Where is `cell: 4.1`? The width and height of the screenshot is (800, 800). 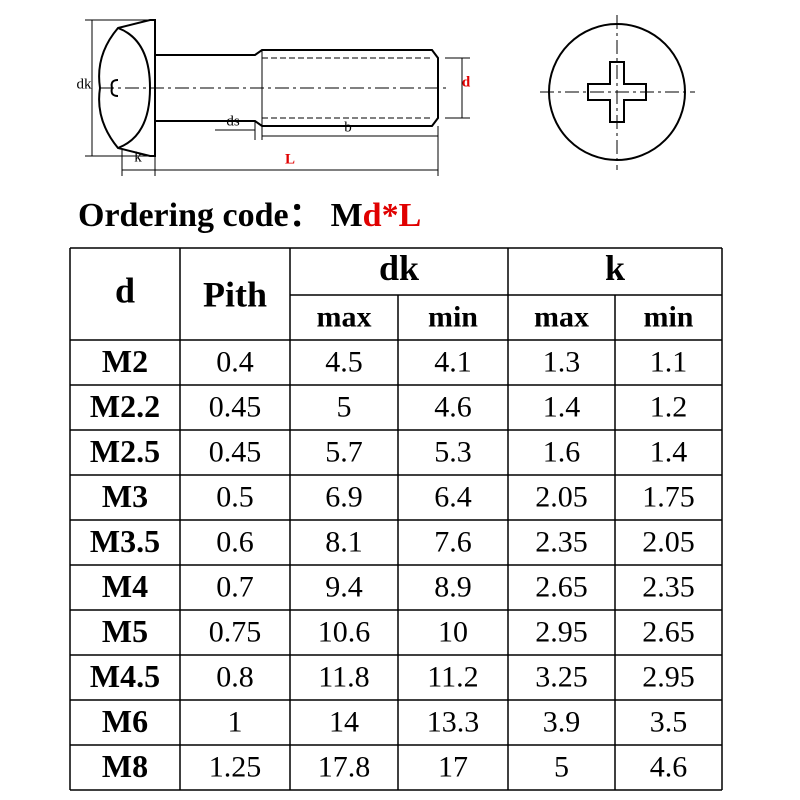 cell: 4.1 is located at coordinates (453, 361).